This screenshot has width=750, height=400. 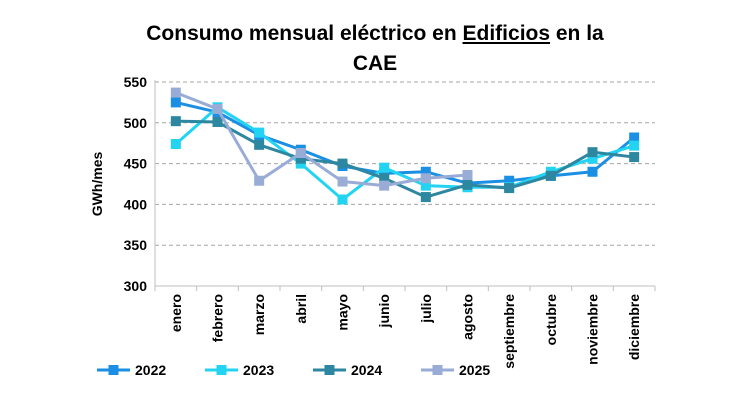 I want to click on data-point-2025-agosto, so click(x=467, y=175).